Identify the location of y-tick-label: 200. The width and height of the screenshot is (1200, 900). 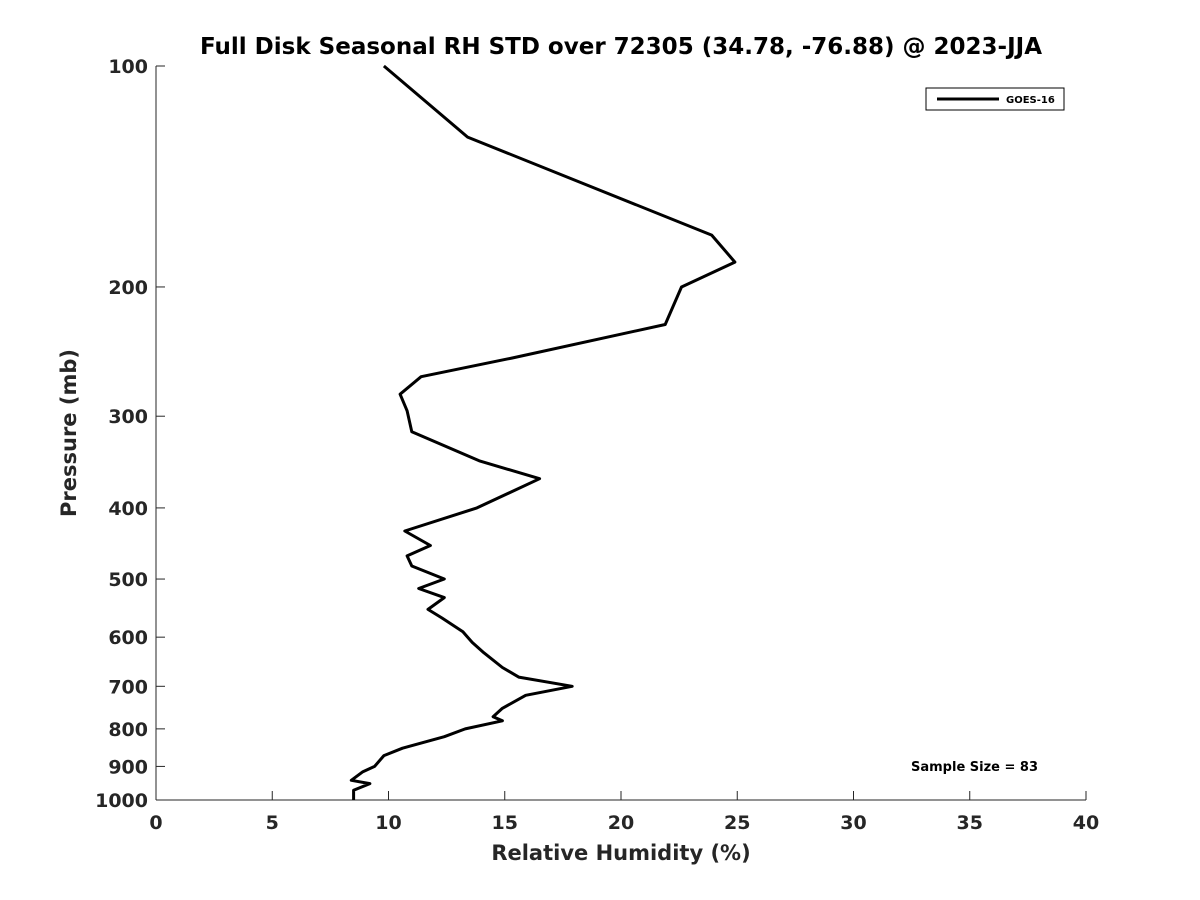
(128, 288).